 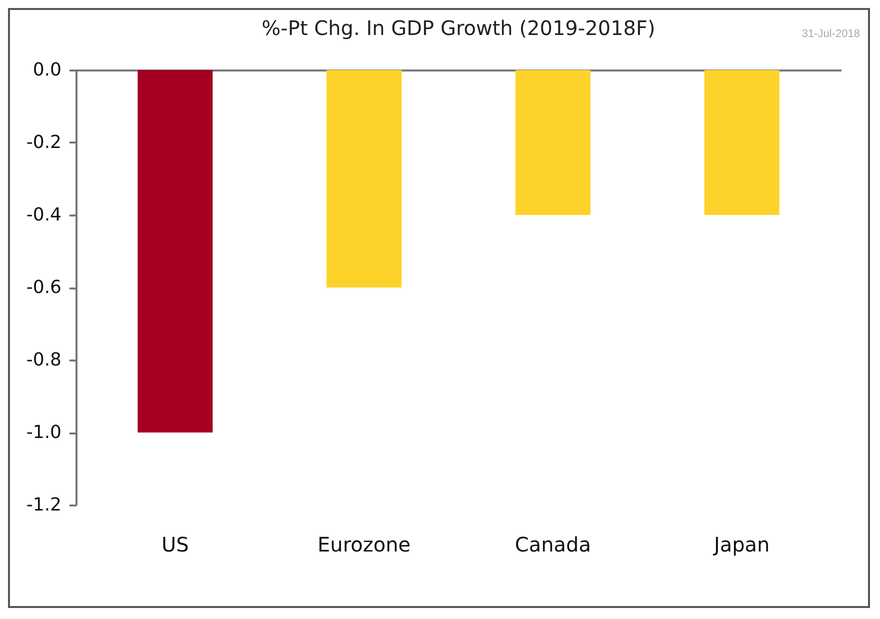 I want to click on y-tick-label: -1.2, so click(x=44, y=505).